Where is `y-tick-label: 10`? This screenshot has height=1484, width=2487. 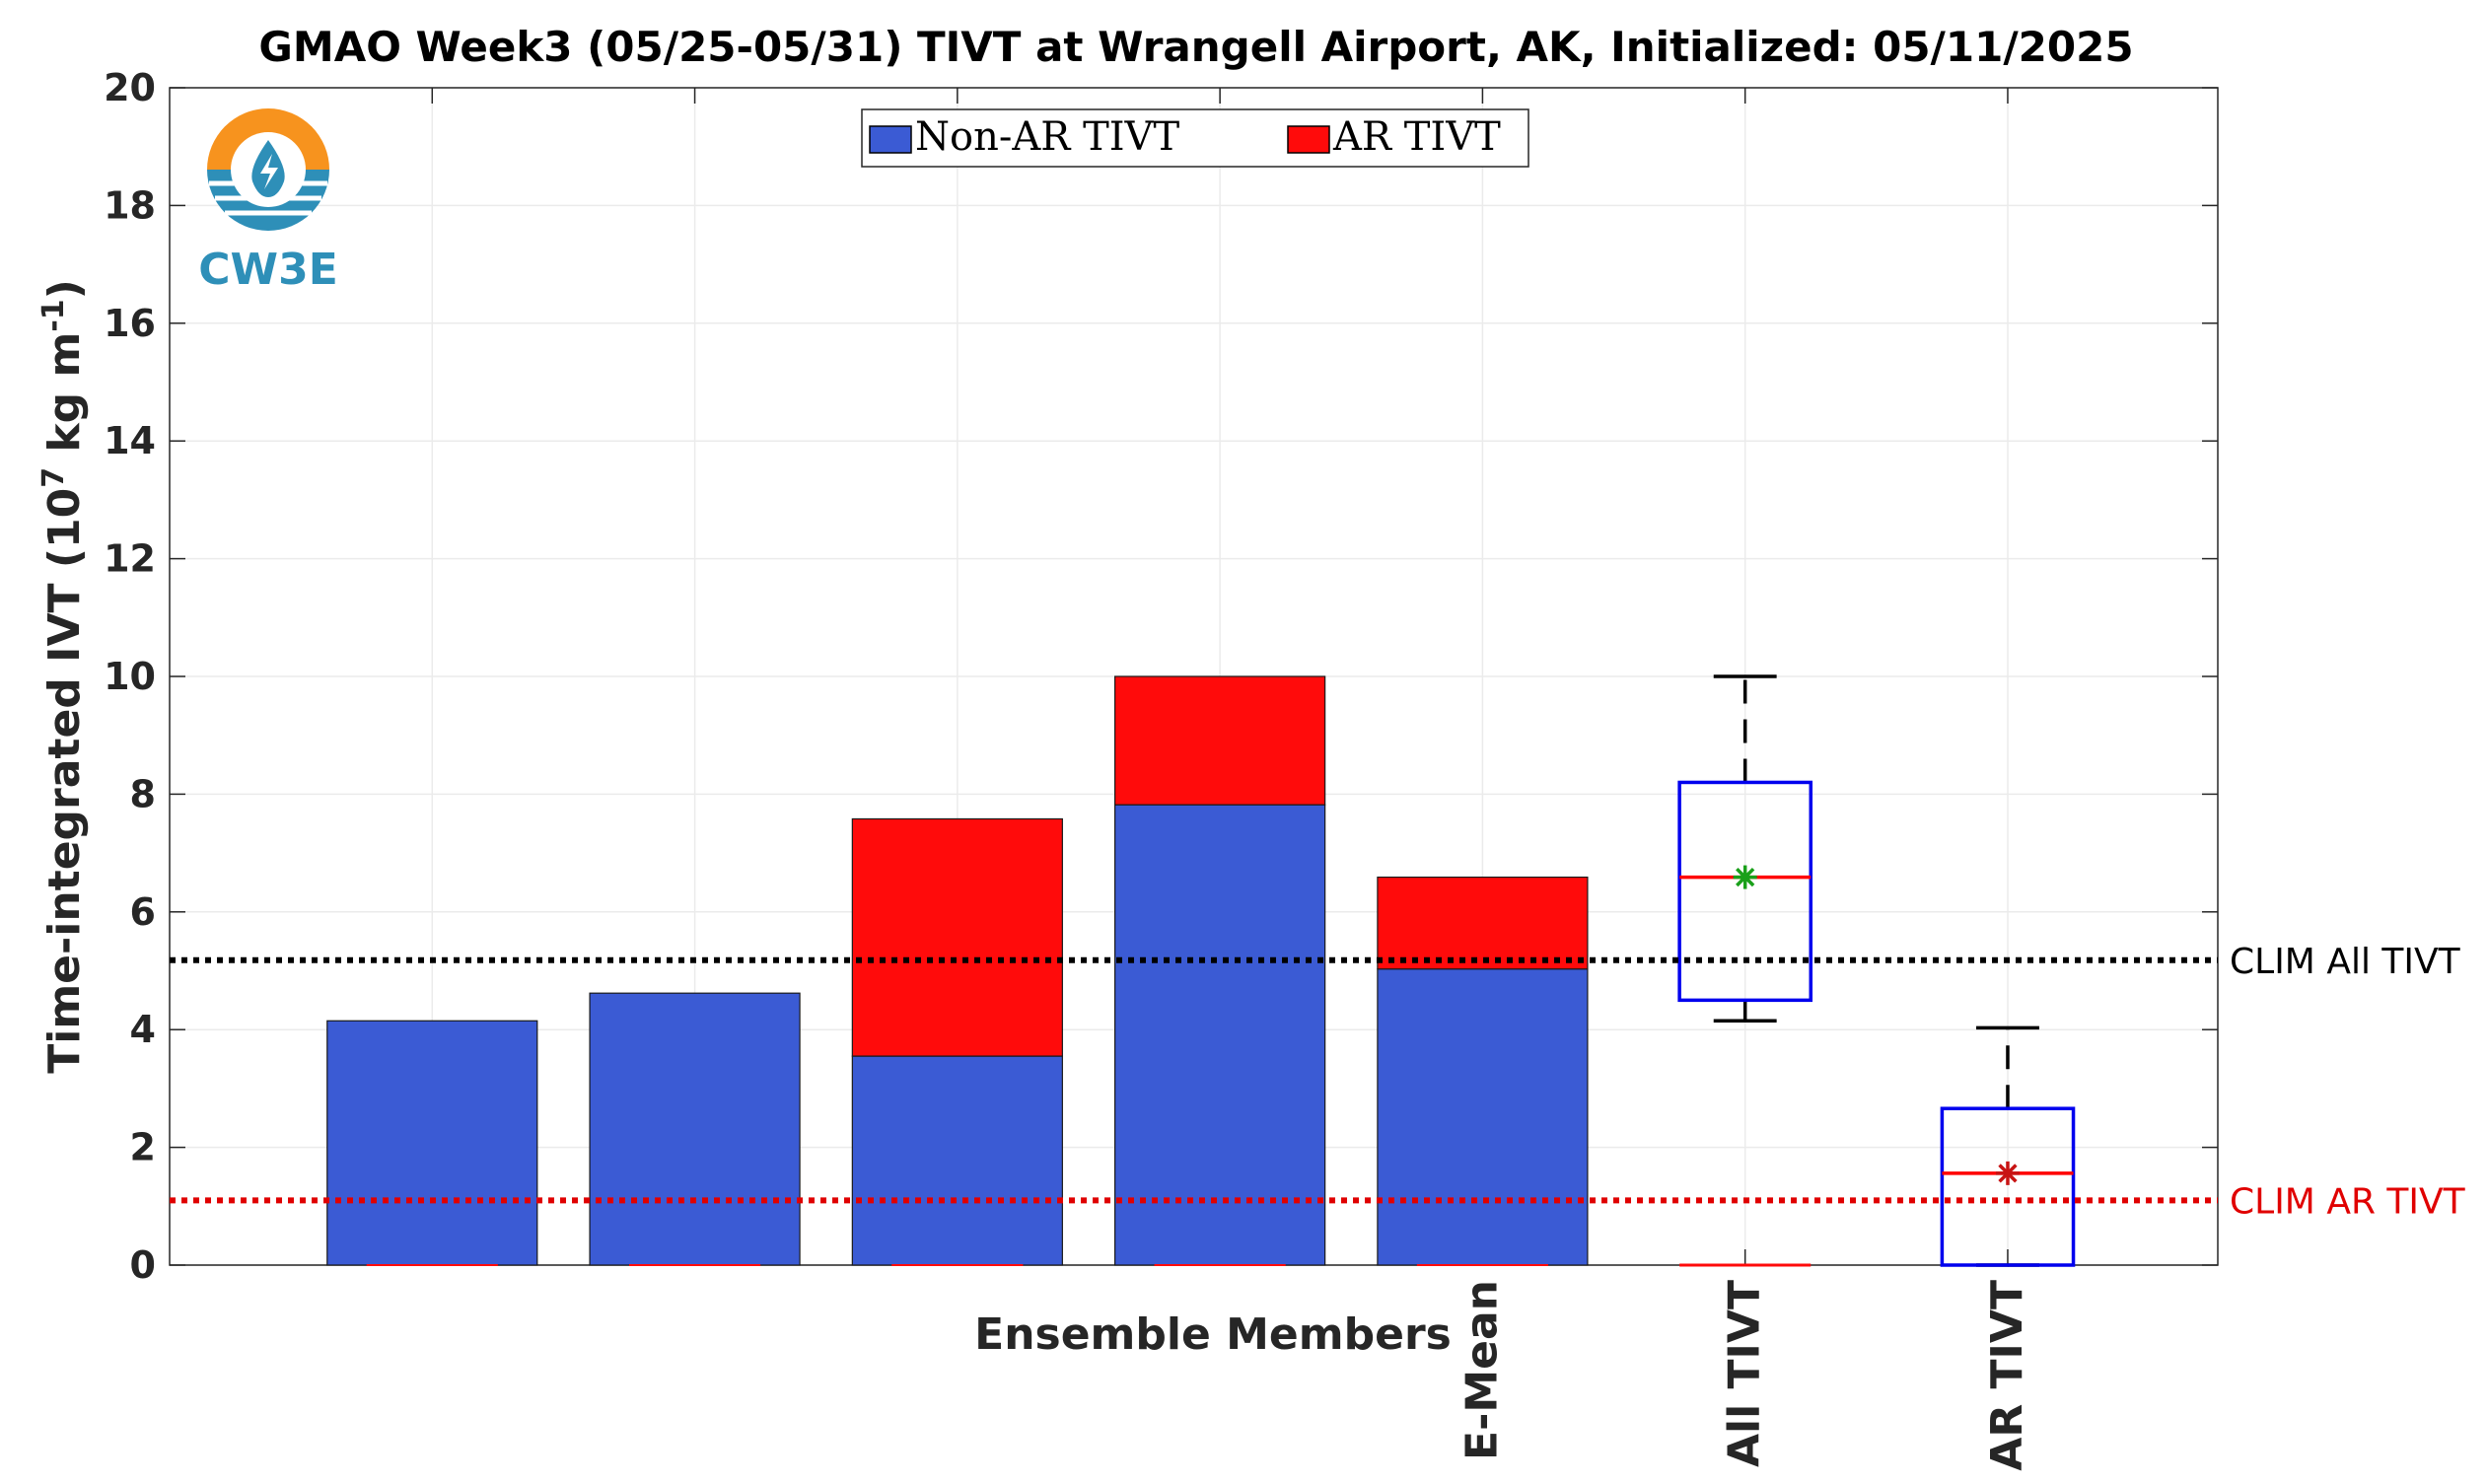 y-tick-label: 10 is located at coordinates (130, 676).